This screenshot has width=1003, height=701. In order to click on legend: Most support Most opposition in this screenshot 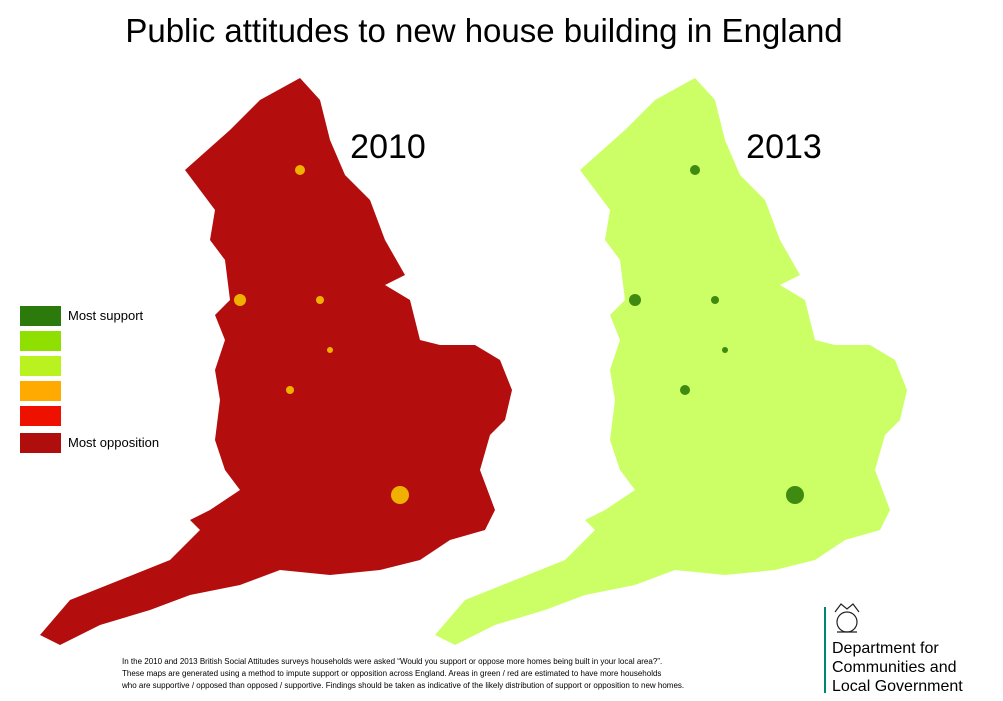, I will do `click(89, 379)`.